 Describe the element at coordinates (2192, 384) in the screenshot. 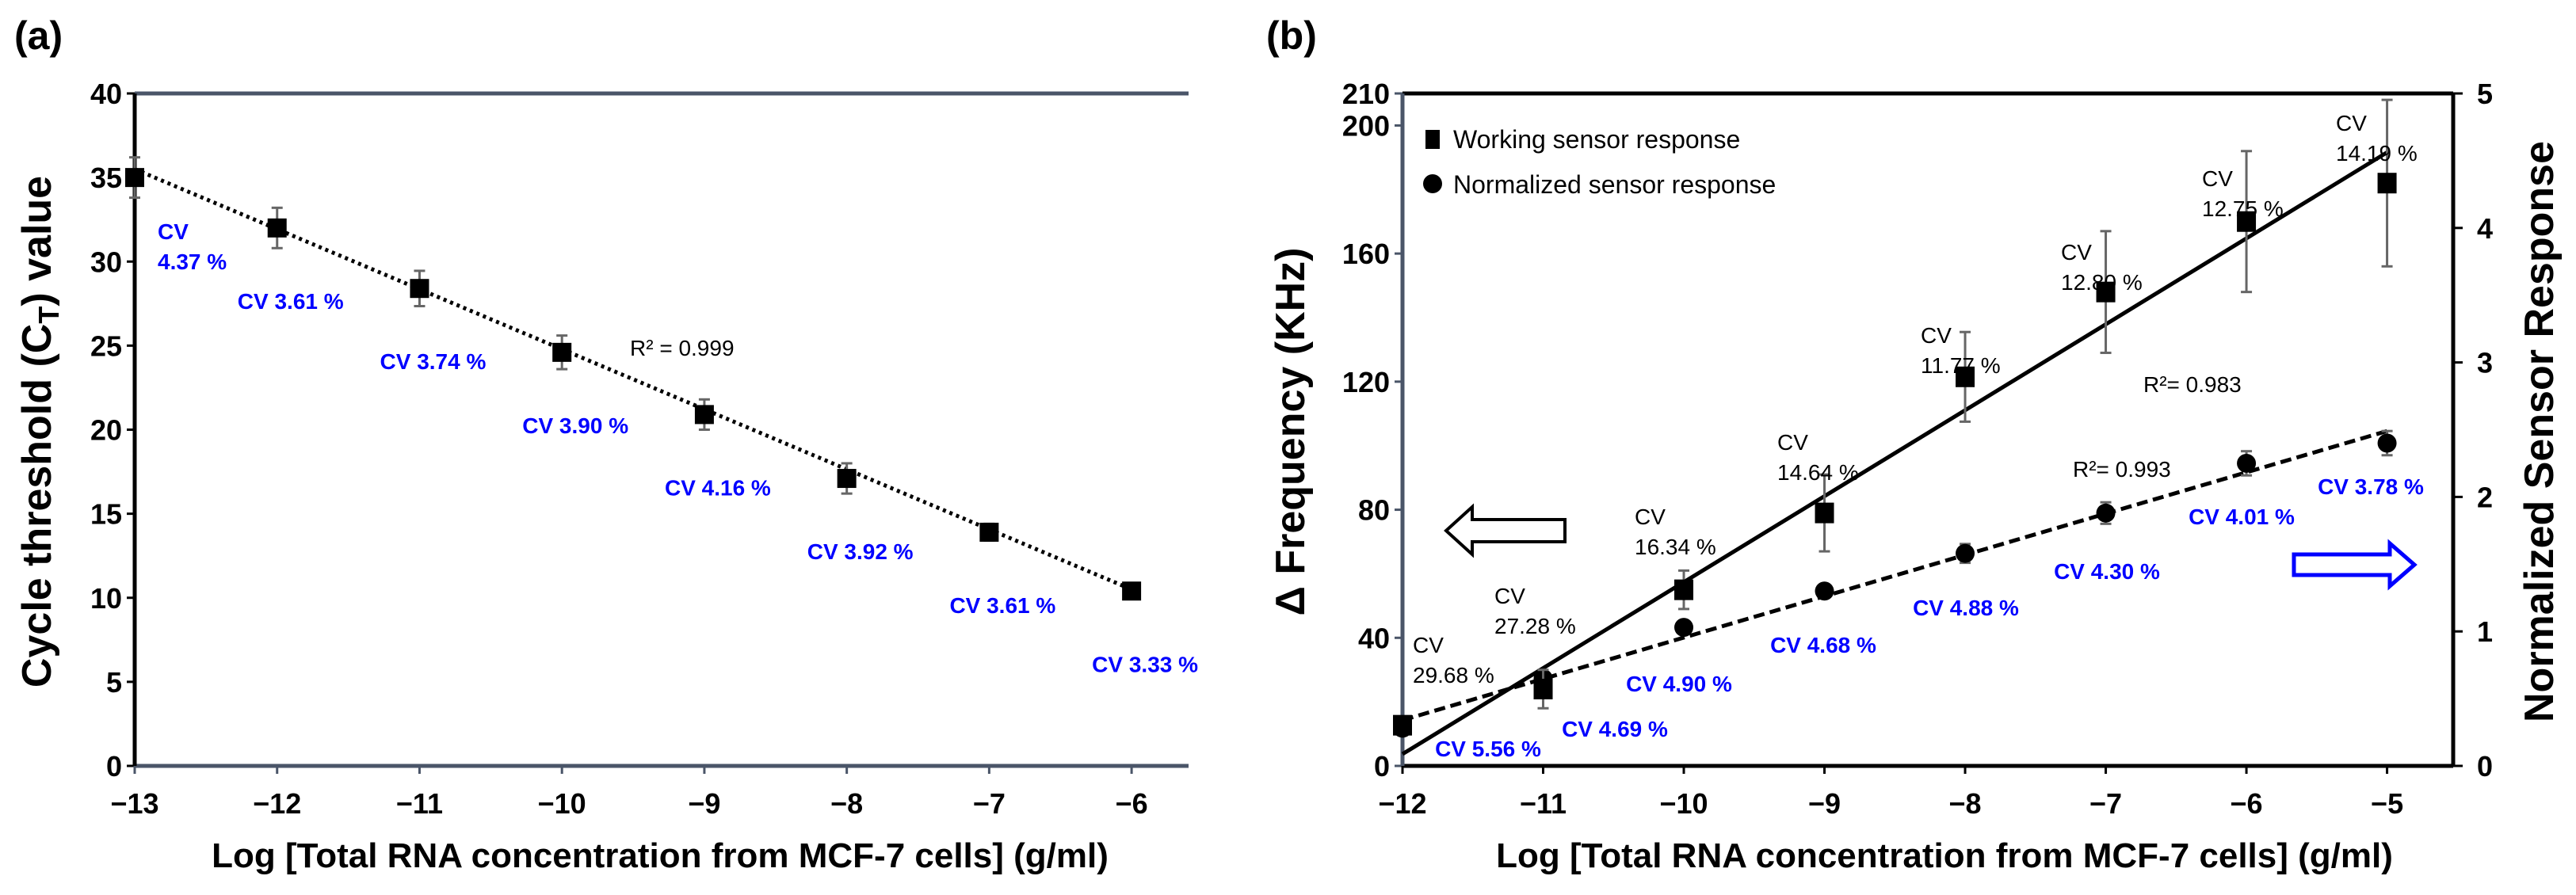

I see `r-squared-working: R²= 0.983` at that location.